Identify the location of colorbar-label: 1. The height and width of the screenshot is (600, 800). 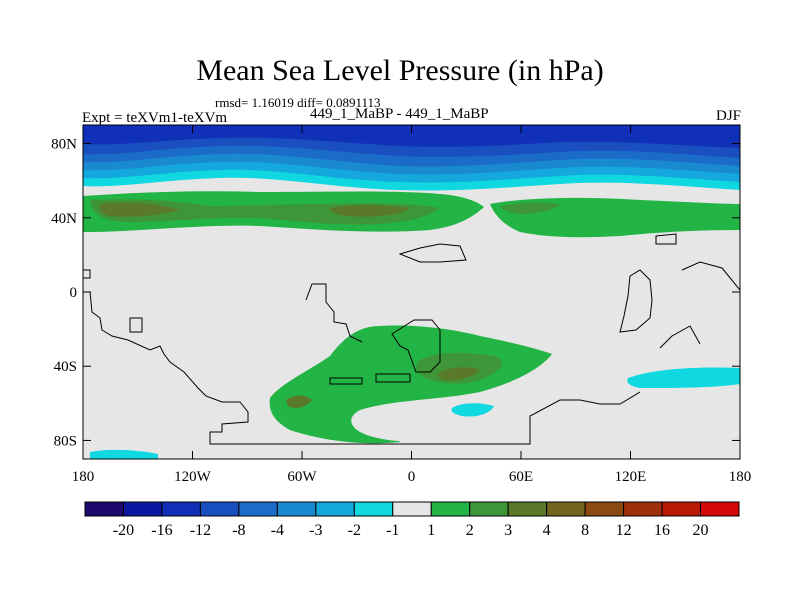
(431, 530).